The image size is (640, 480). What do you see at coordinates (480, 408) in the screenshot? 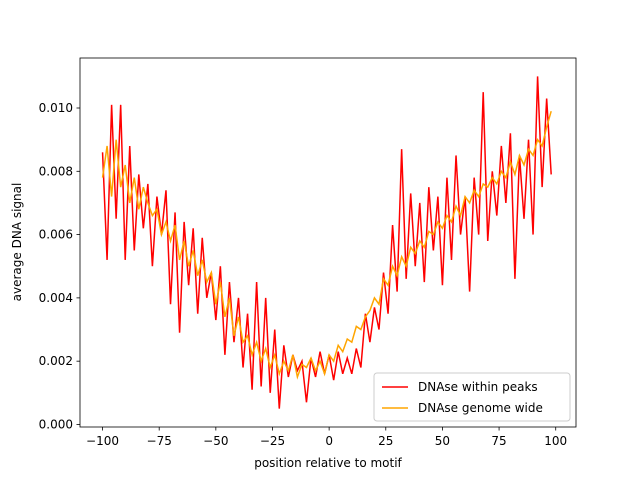
I see `legend-label: DNAse genome wide` at bounding box center [480, 408].